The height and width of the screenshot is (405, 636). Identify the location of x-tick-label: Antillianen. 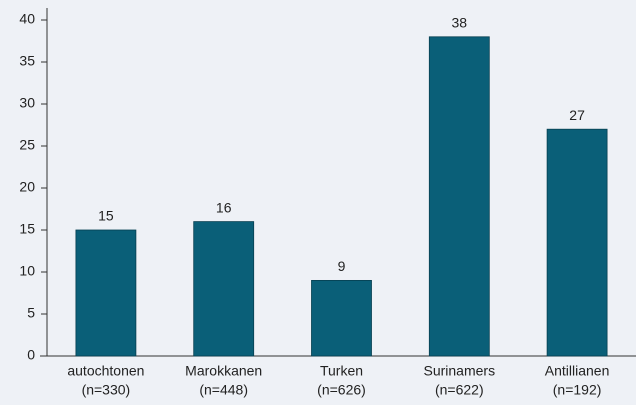
(577, 371).